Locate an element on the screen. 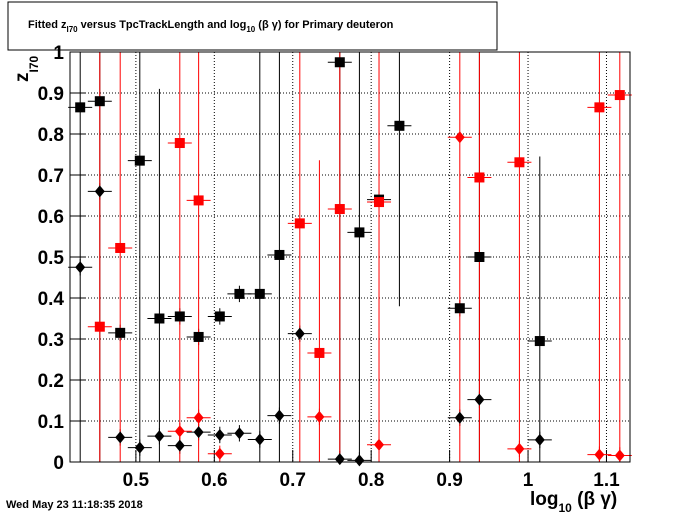  label-part: log is located at coordinates (544, 499).